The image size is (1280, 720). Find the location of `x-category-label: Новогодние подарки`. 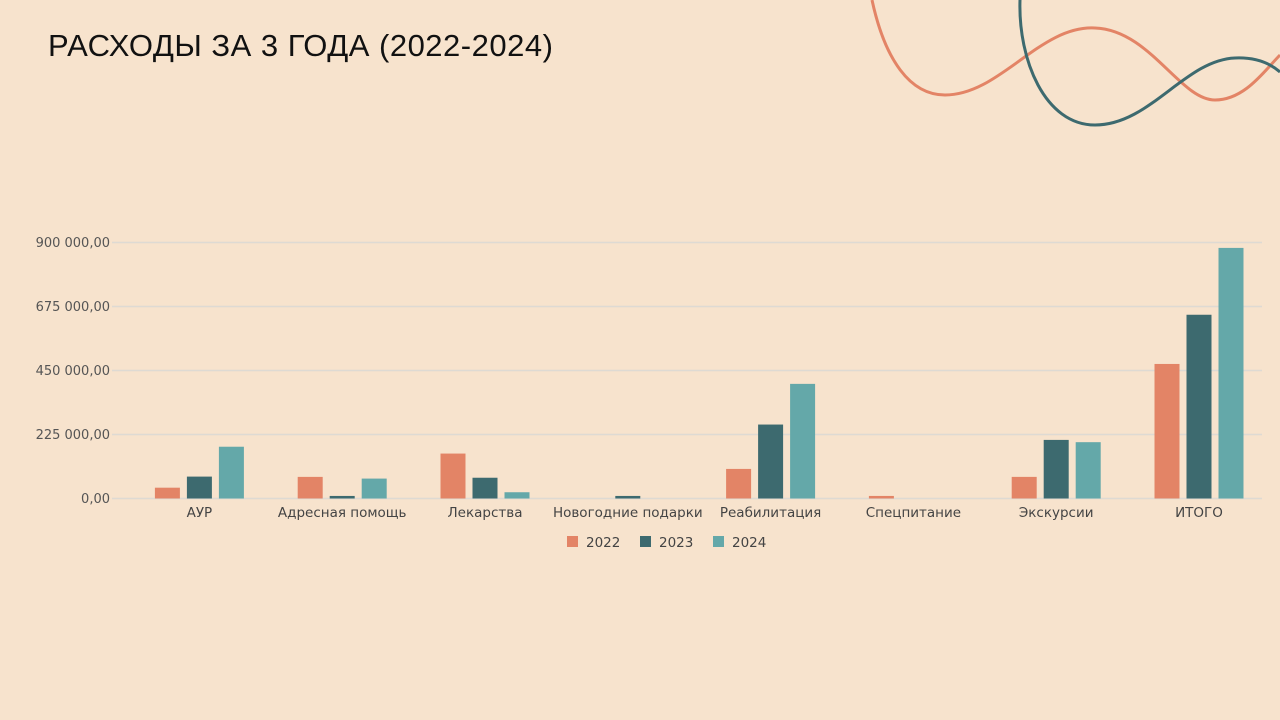

x-category-label: Новогодние подарки is located at coordinates (628, 513).